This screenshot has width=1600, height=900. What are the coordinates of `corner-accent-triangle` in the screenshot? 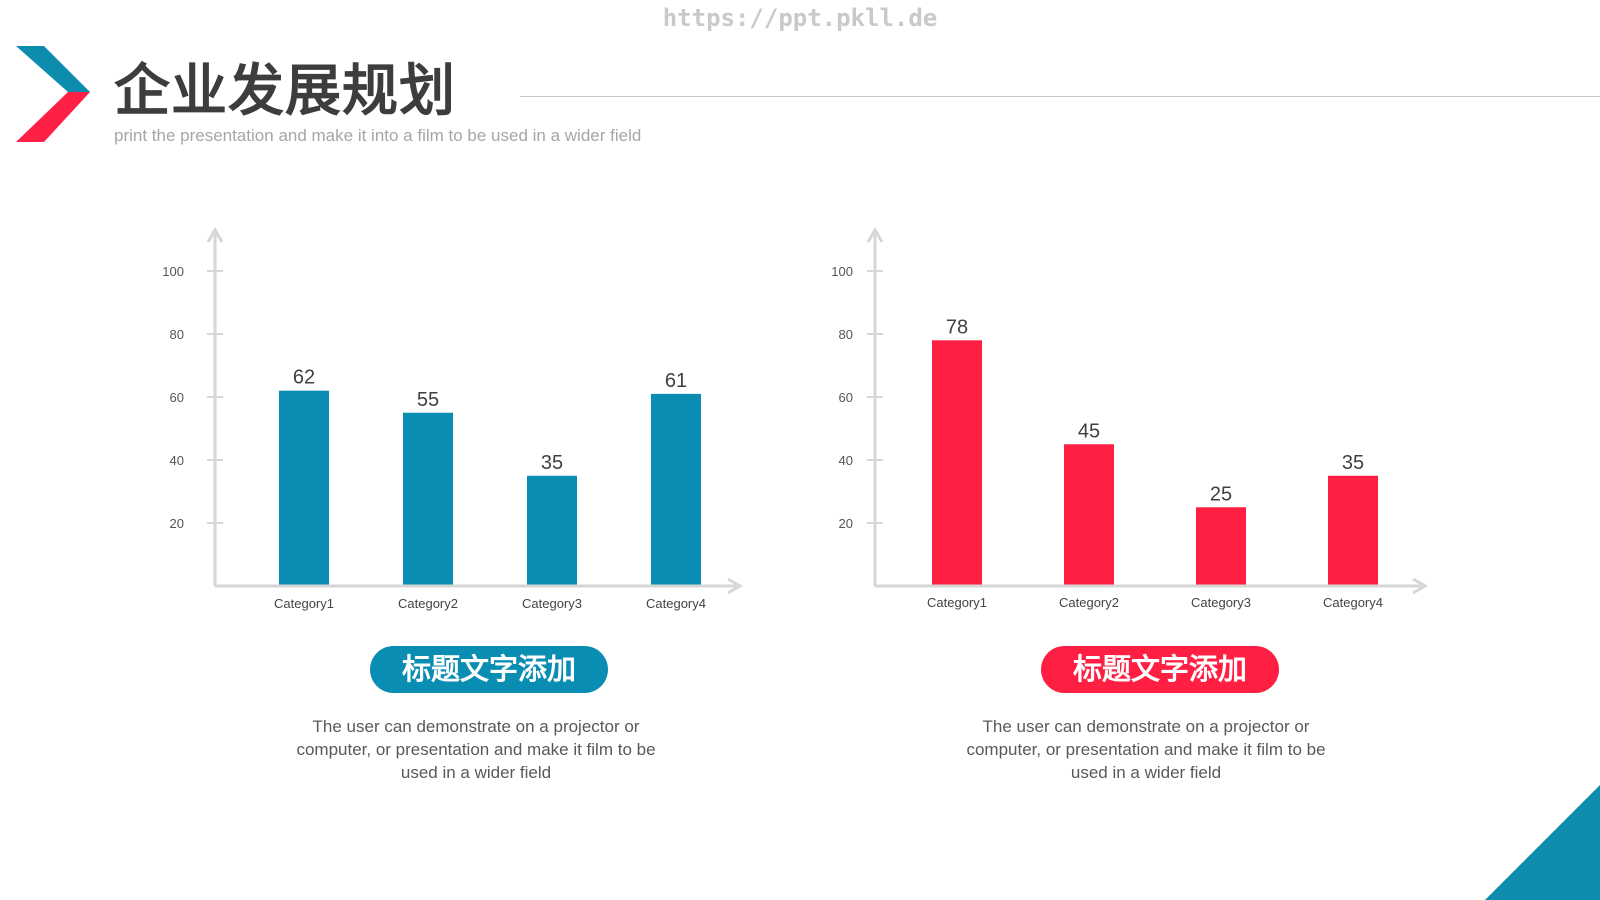 It's located at (1542, 842).